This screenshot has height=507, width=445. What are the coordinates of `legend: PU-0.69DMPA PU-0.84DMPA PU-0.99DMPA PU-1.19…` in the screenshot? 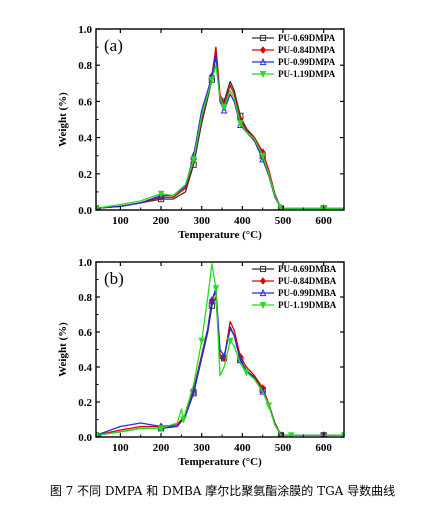 It's located at (294, 56).